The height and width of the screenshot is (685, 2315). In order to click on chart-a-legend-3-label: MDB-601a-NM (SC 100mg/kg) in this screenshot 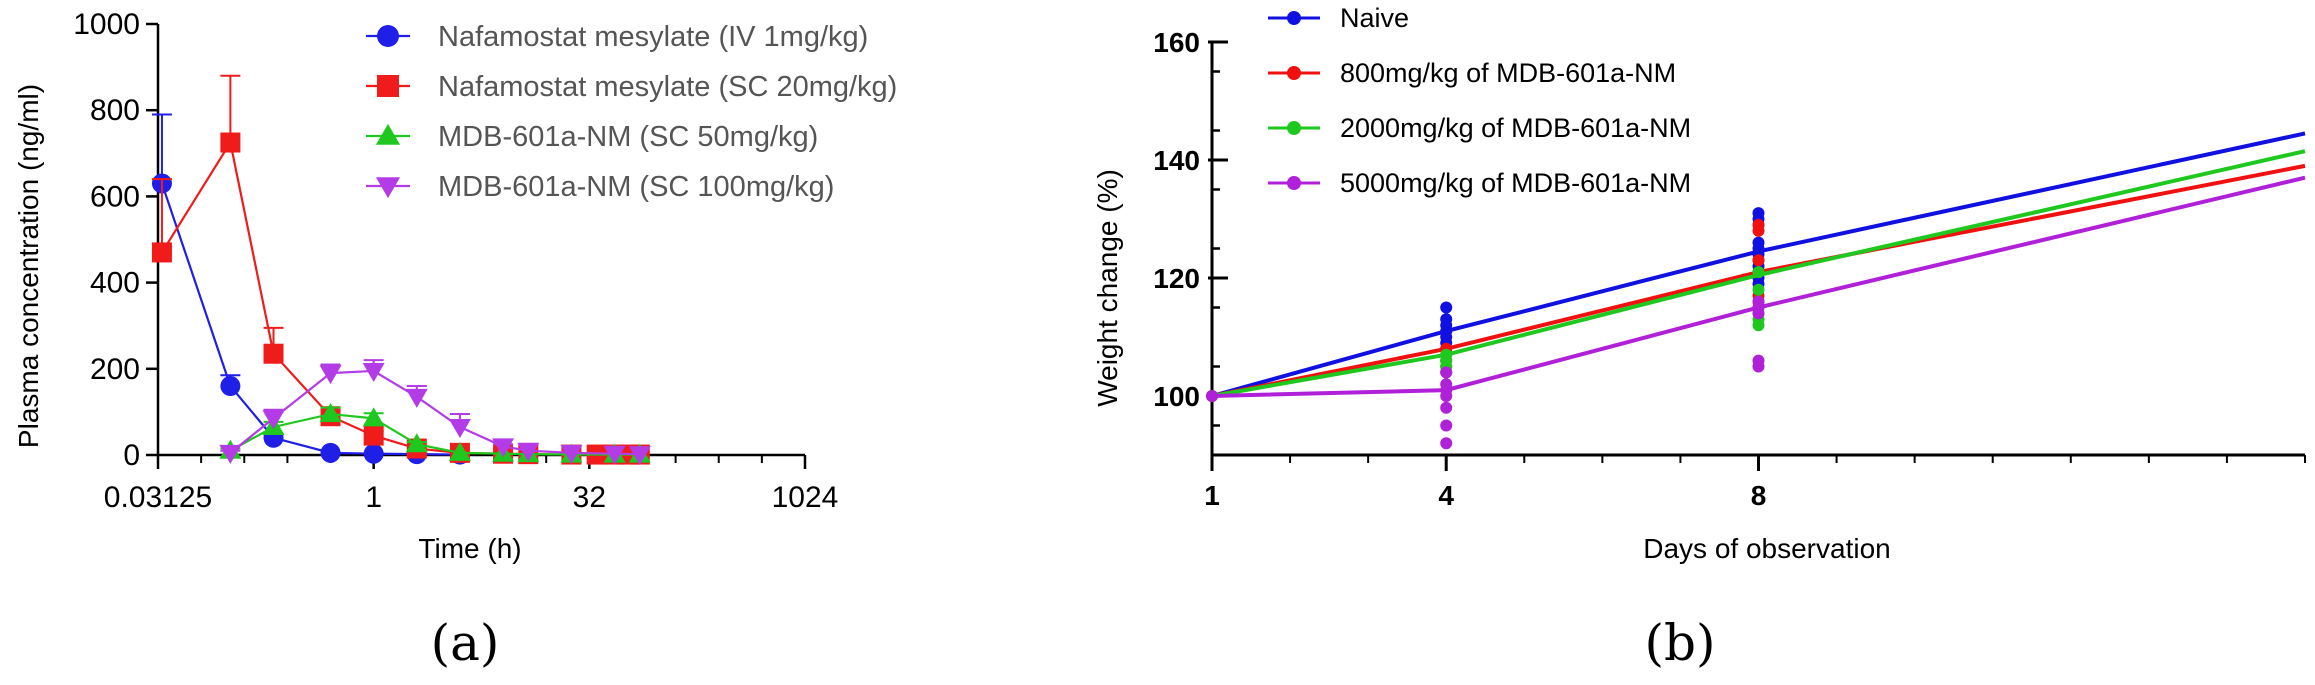, I will do `click(636, 187)`.